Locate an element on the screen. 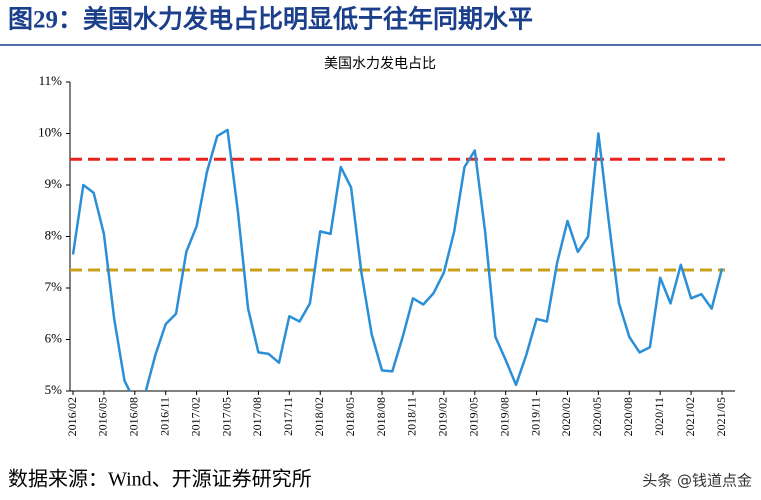 This screenshot has height=500, width=761. x-tick-label: 2019/02 is located at coordinates (443, 416).